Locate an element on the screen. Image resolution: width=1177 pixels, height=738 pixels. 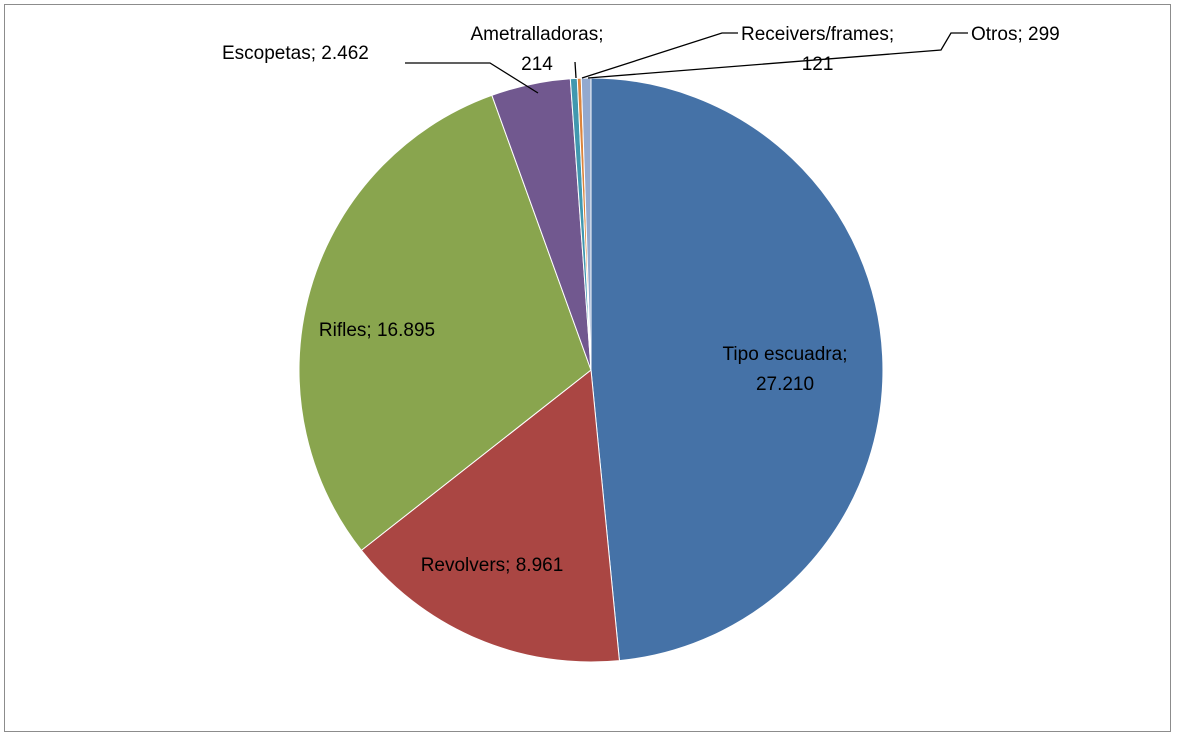
leader-line-receivers-frames is located at coordinates (659, 55).